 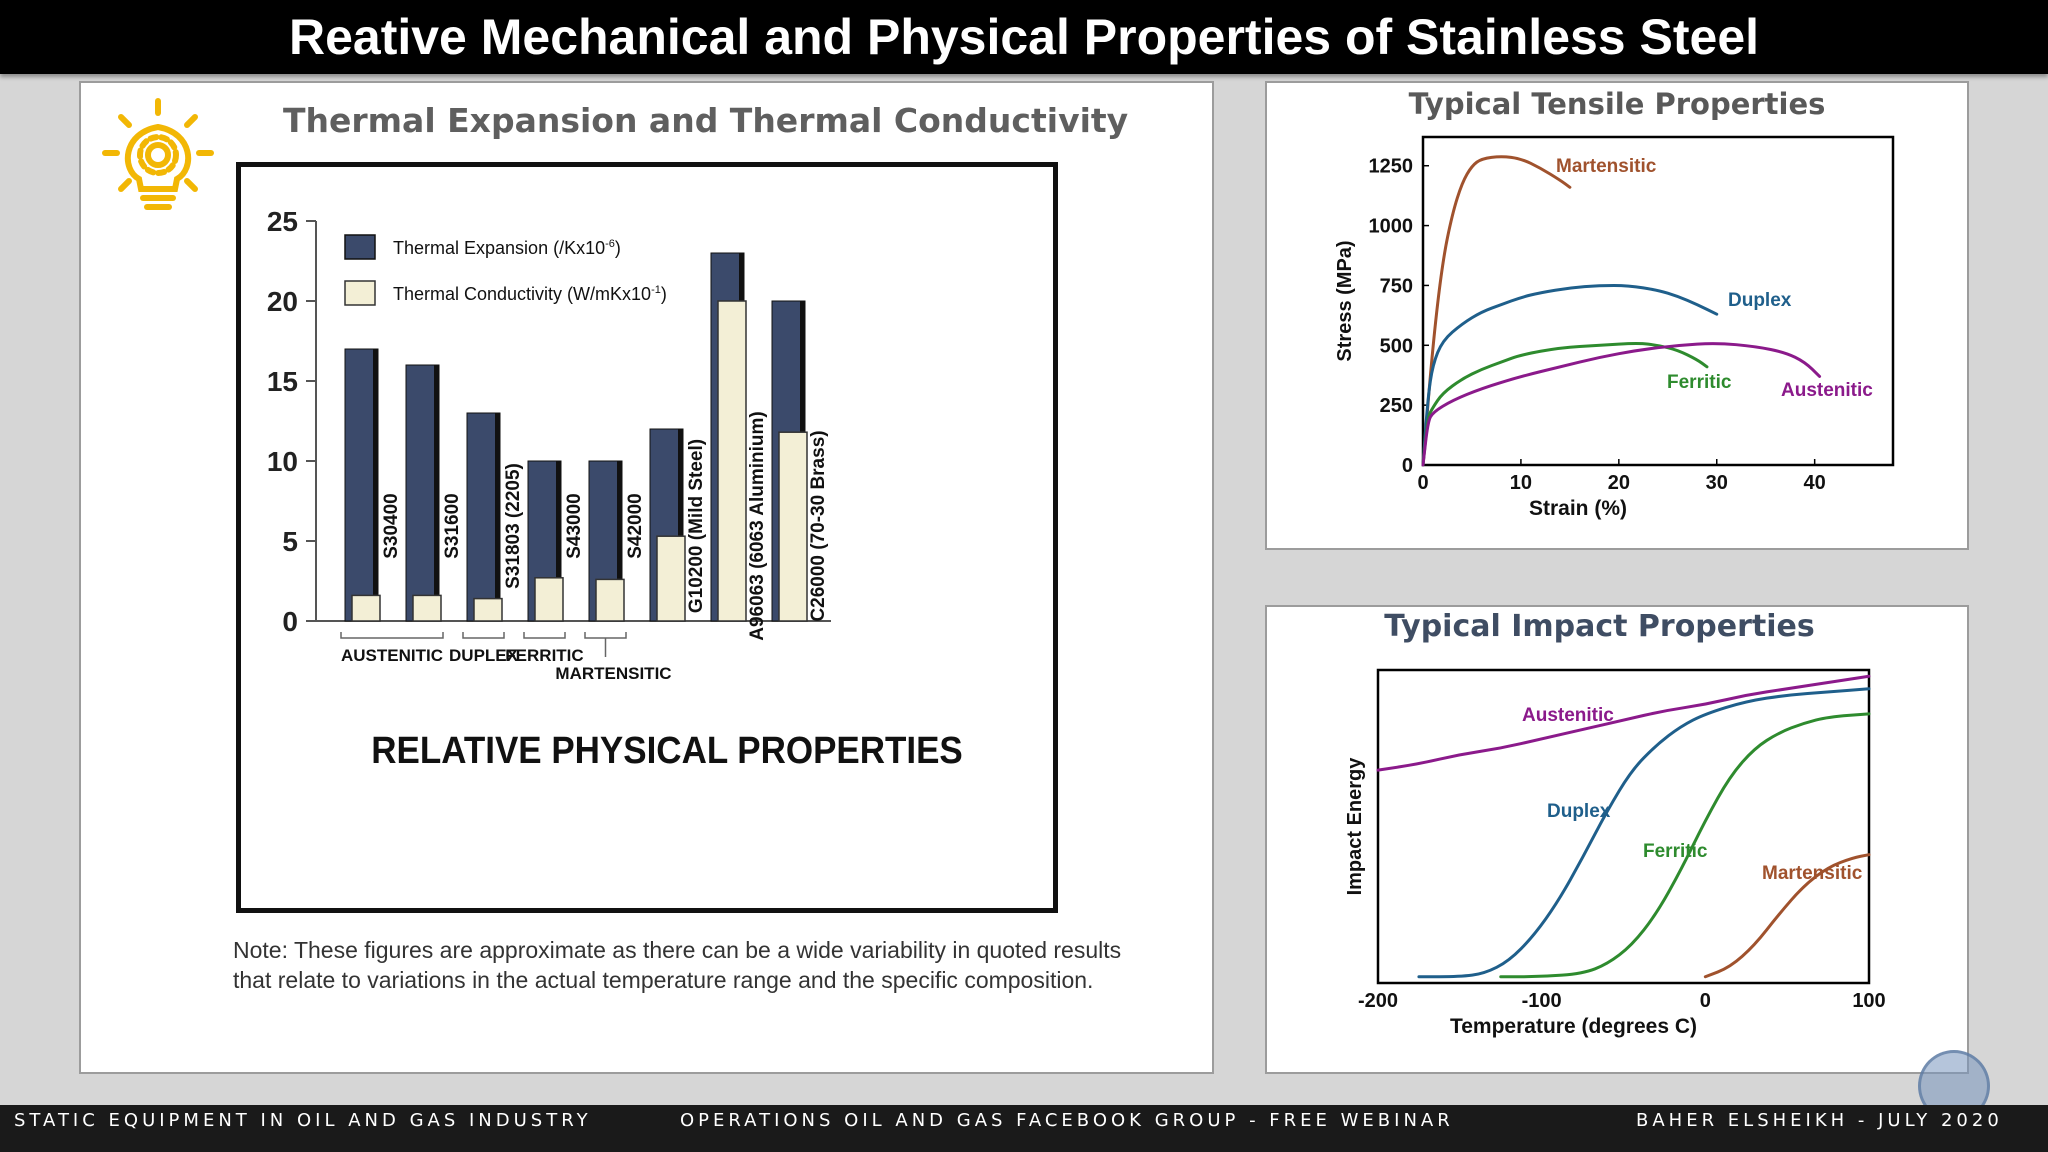 What do you see at coordinates (282, 301) in the screenshot?
I see `y-tick-label: 20` at bounding box center [282, 301].